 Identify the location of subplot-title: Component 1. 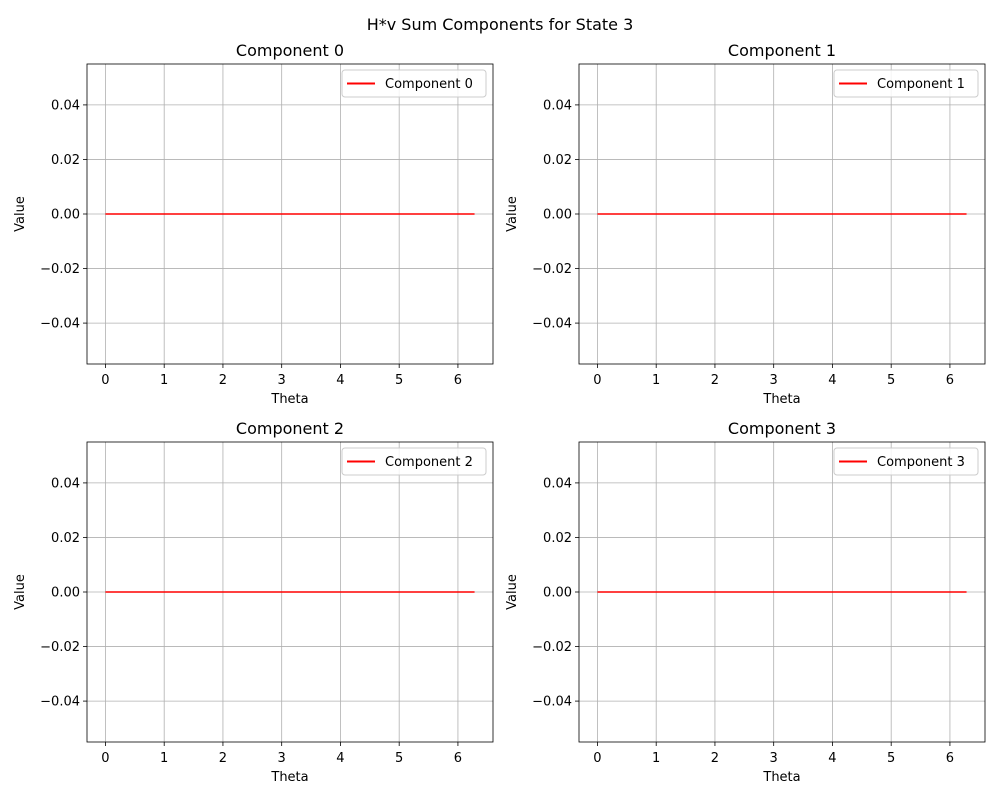
(782, 50).